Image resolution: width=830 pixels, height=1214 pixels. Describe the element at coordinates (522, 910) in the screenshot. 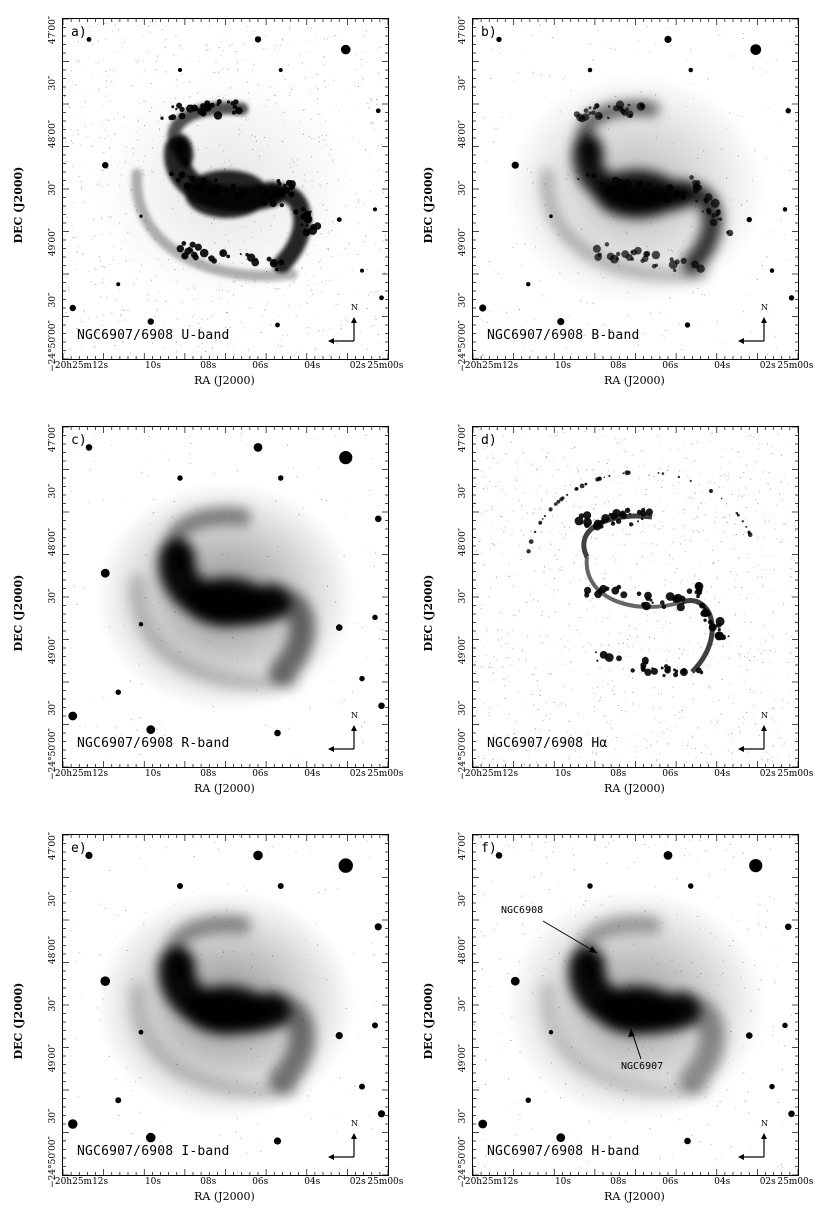

I see `ngc6908-annotation: NGC6908` at that location.